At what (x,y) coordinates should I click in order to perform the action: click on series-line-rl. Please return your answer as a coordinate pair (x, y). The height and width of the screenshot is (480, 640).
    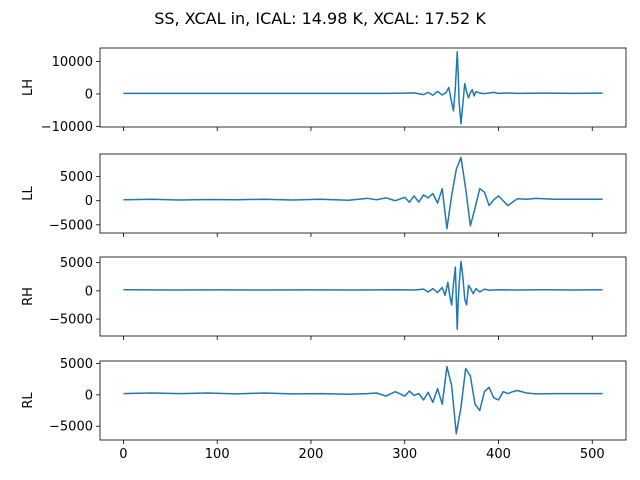
    Looking at the image, I should click on (363, 400).